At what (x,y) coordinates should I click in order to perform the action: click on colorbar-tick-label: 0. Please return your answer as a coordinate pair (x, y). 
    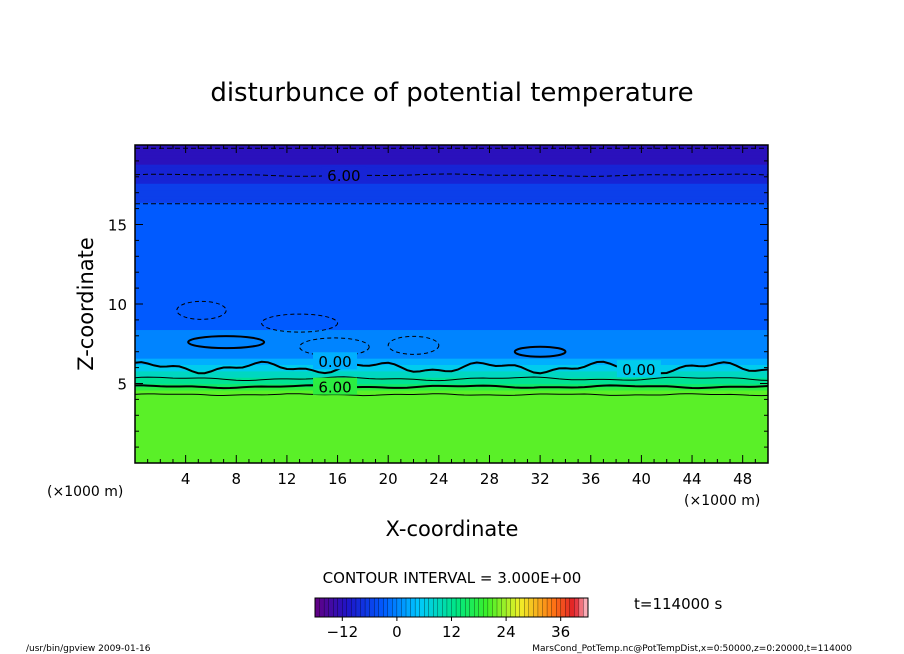
    Looking at the image, I should click on (397, 632).